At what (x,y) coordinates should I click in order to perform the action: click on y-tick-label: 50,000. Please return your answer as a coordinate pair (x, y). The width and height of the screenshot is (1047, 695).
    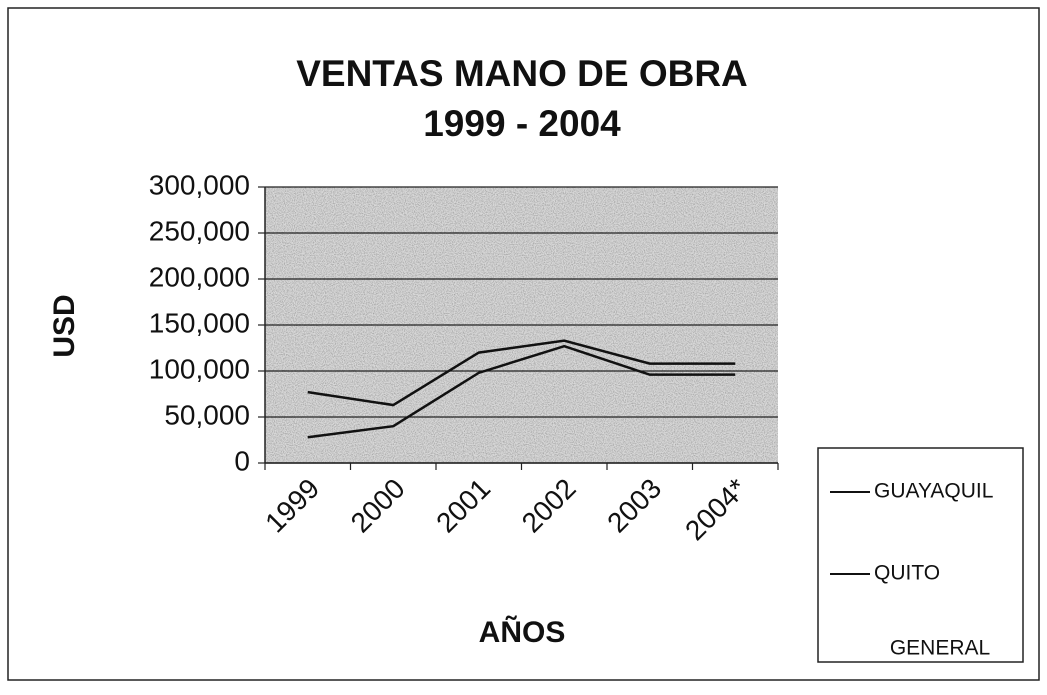
    Looking at the image, I should click on (207, 414).